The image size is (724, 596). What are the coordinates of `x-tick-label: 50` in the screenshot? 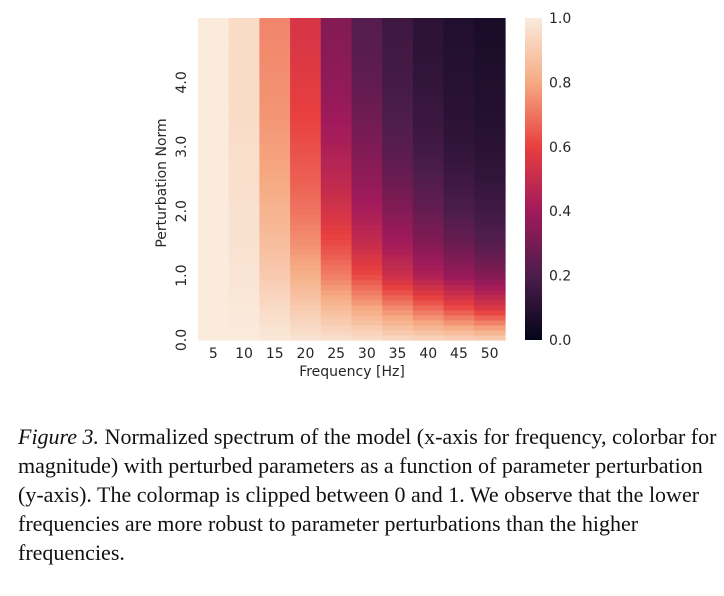 It's located at (490, 354).